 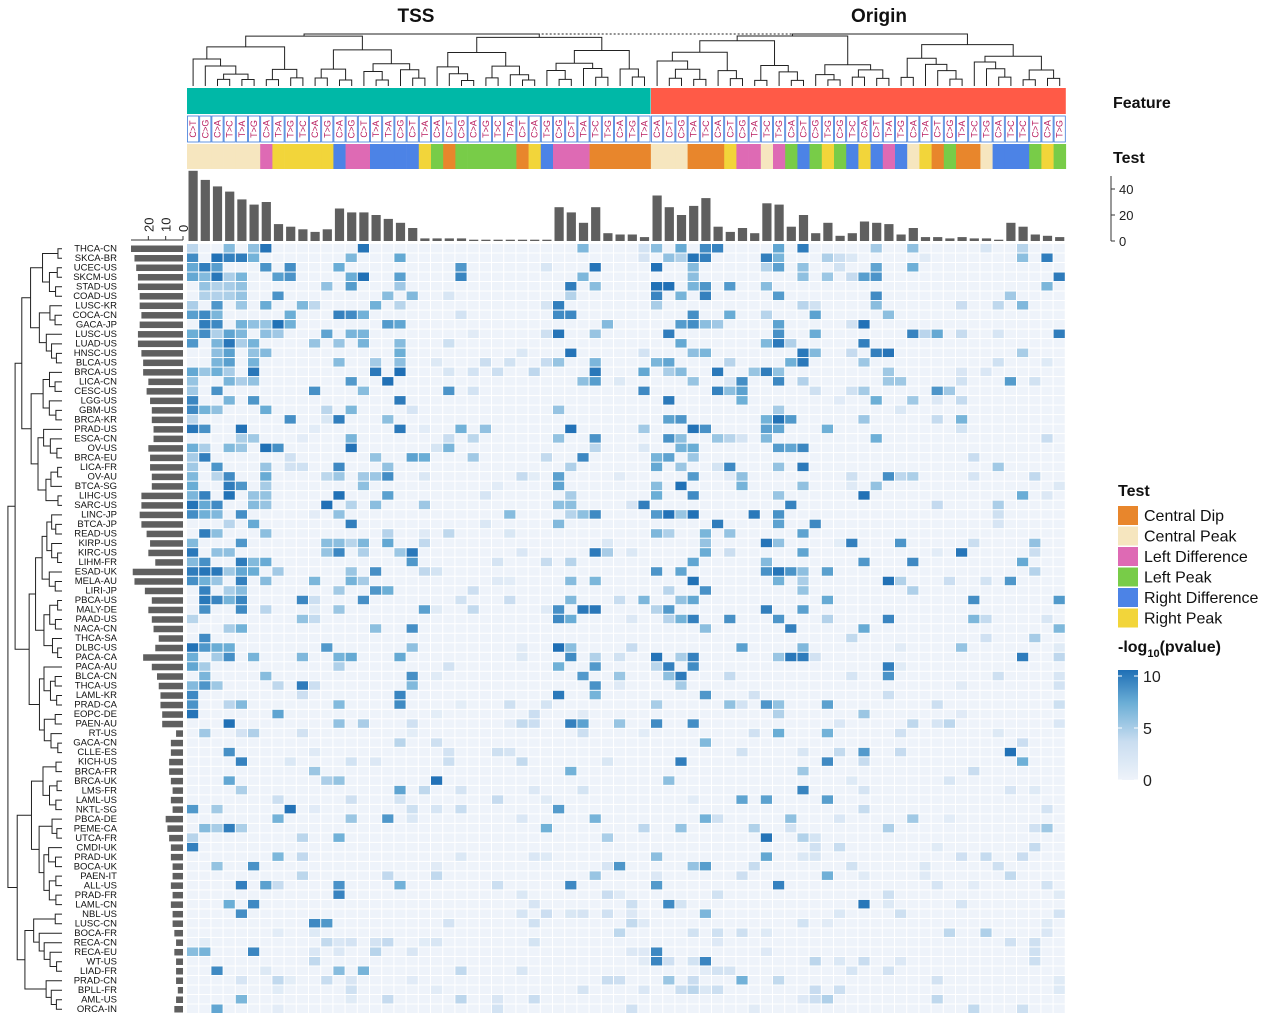 I want to click on column-bar, so click(x=413, y=234).